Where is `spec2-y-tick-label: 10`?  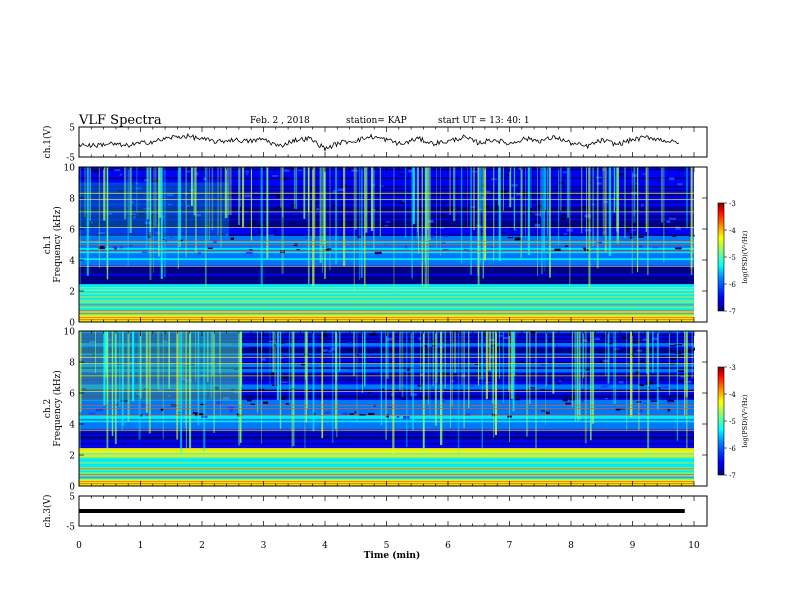
spec2-y-tick-label: 10 is located at coordinates (70, 333).